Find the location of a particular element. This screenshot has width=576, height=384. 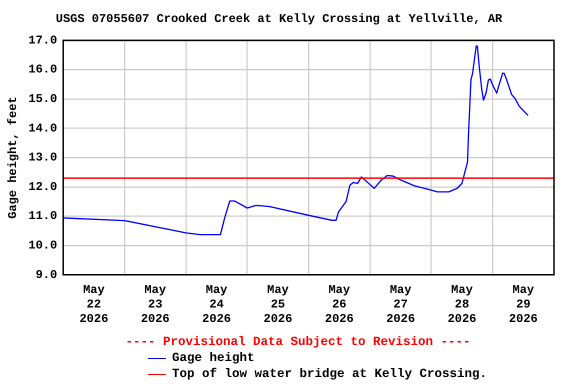

y-tick-label: 12.0 is located at coordinates (43, 187).